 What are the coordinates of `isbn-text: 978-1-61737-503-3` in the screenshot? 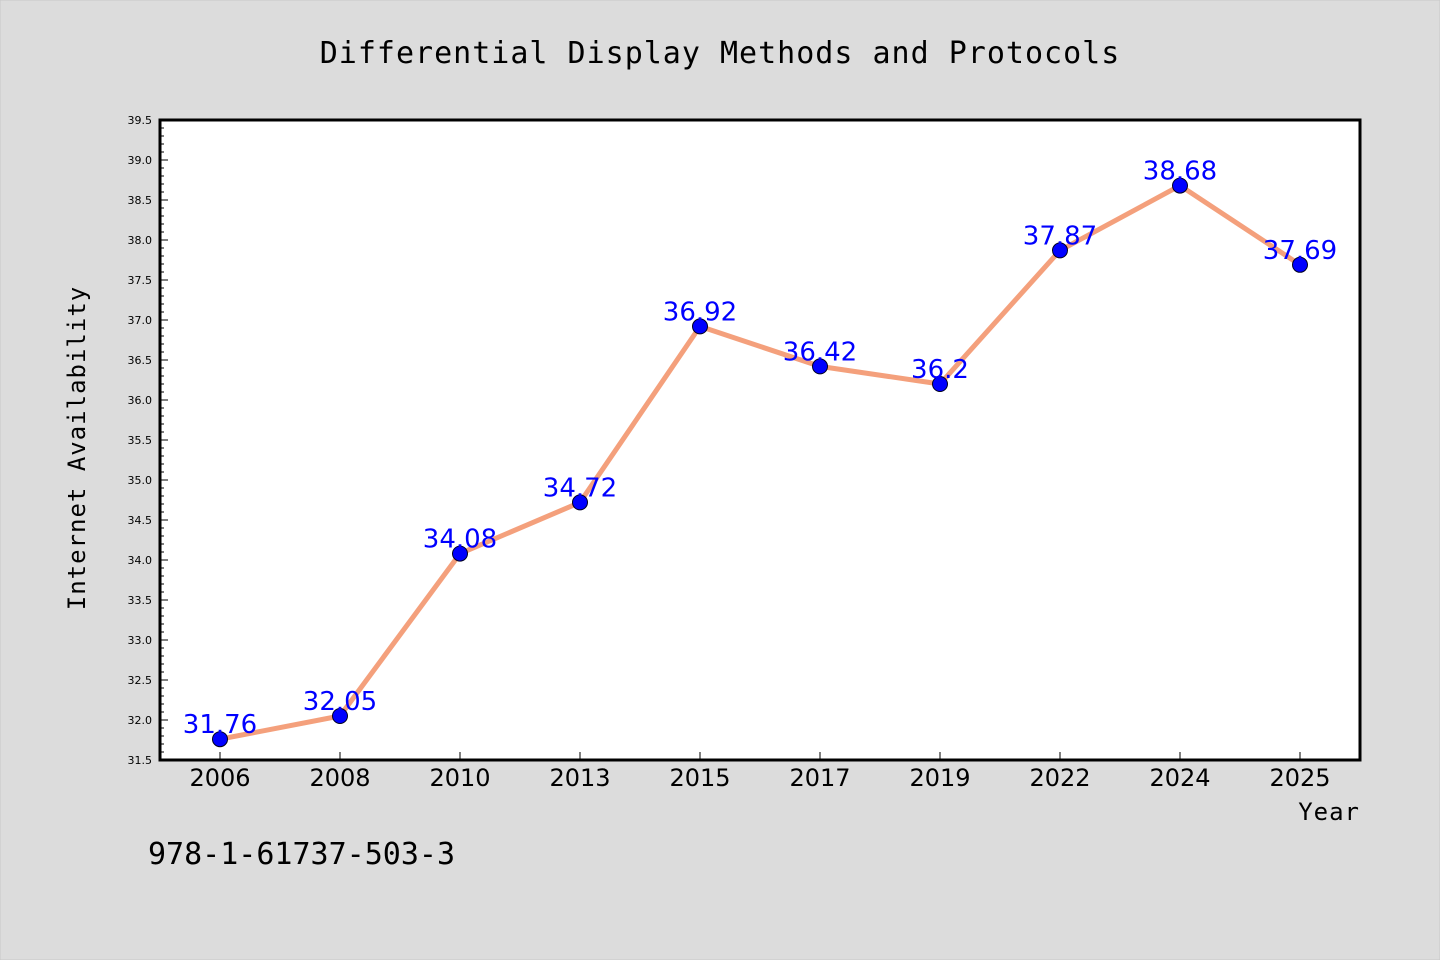 It's located at (301, 854).